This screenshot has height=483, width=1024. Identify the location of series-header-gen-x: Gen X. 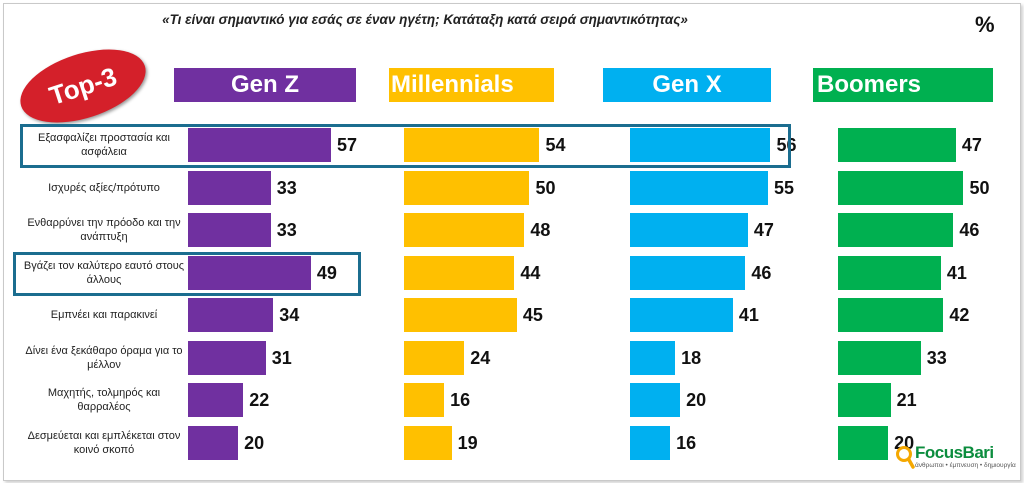
(687, 85).